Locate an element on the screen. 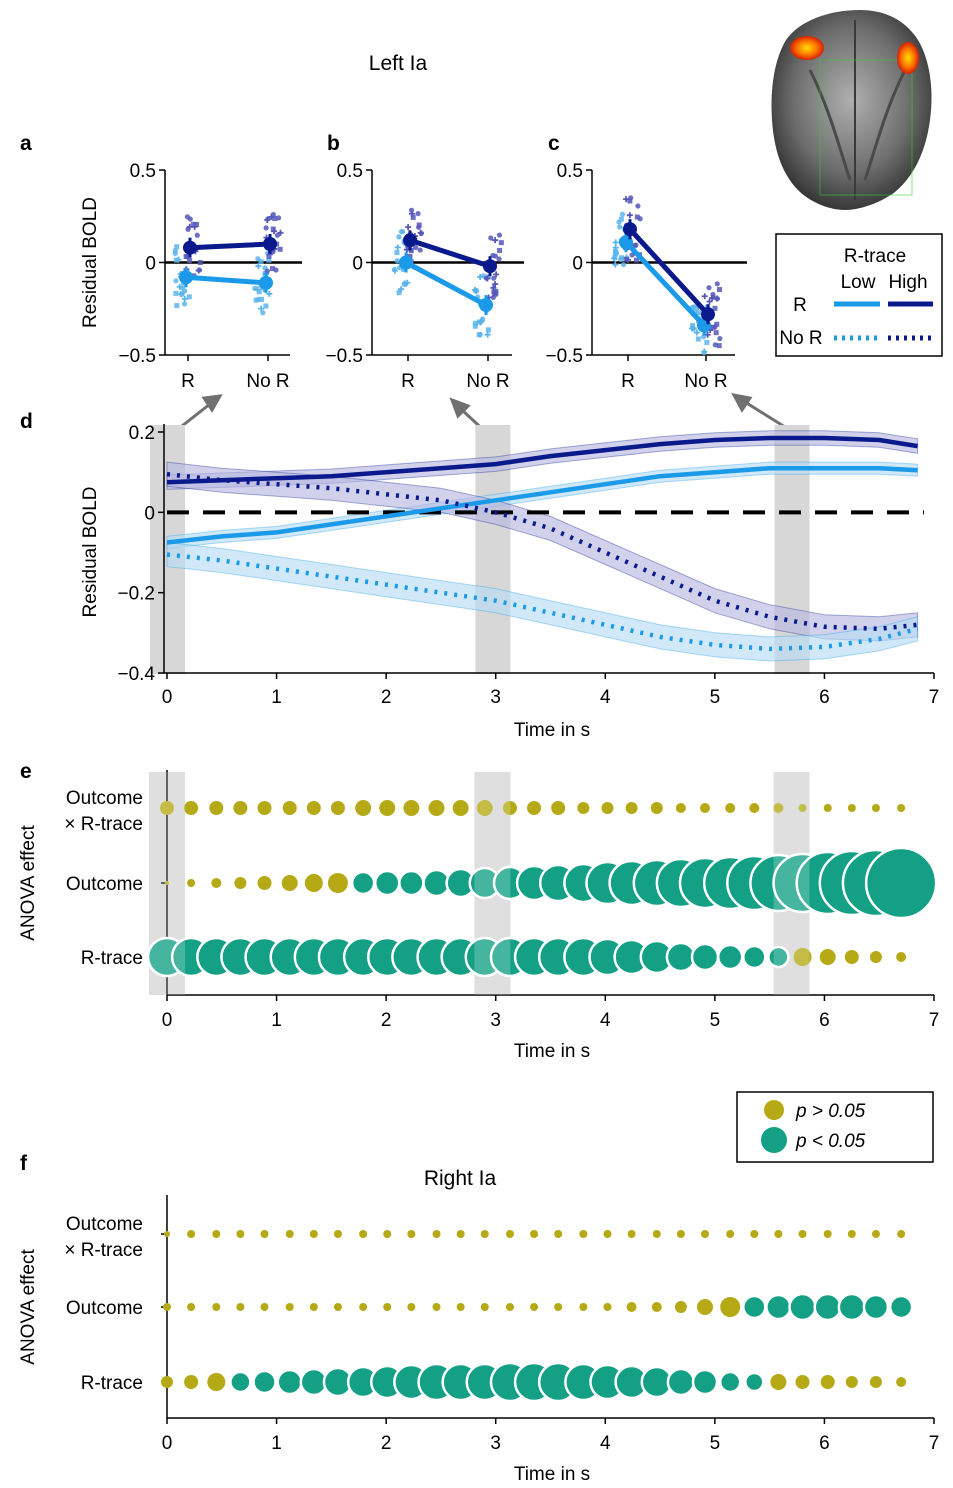  legend-nonsig-marker is located at coordinates (774, 1110).